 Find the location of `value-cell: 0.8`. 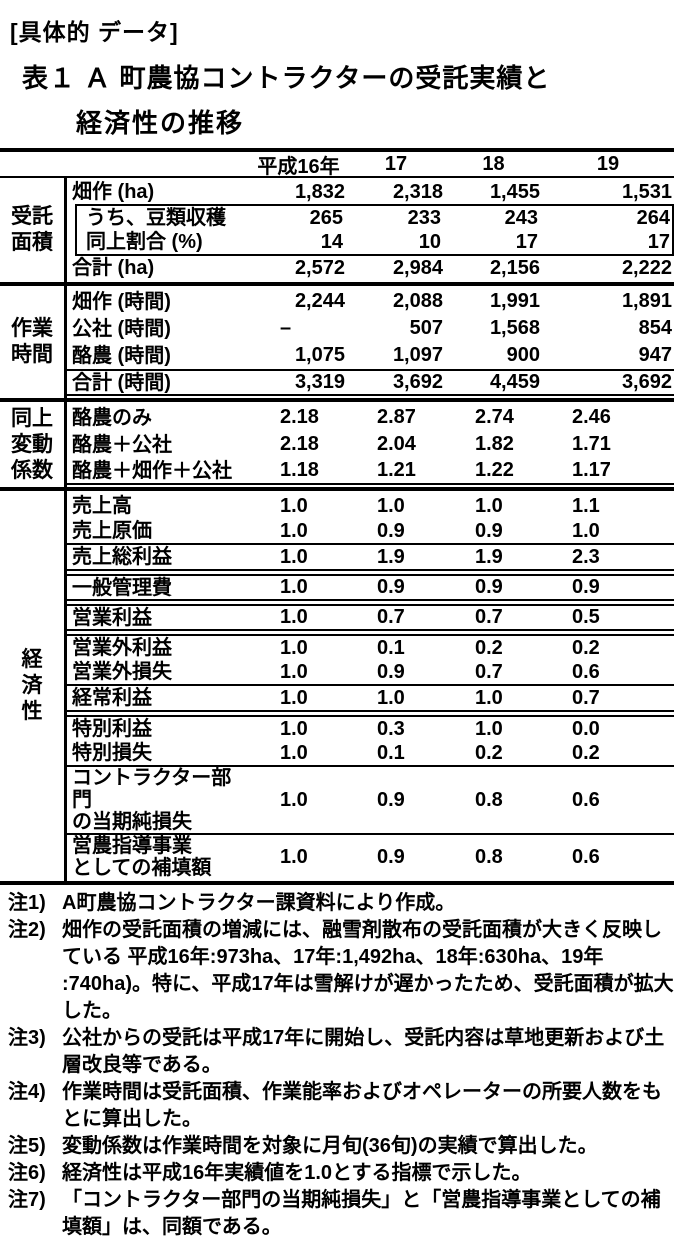

value-cell: 0.8 is located at coordinates (489, 799).